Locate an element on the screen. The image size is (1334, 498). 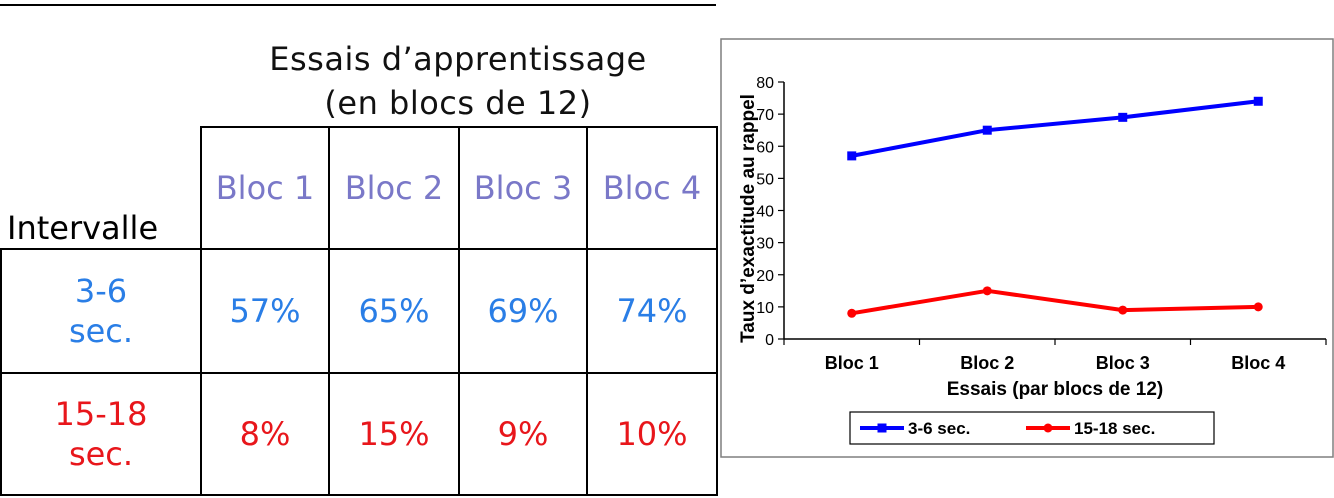
row-header-cell: Intervalle is located at coordinates (101, 188).